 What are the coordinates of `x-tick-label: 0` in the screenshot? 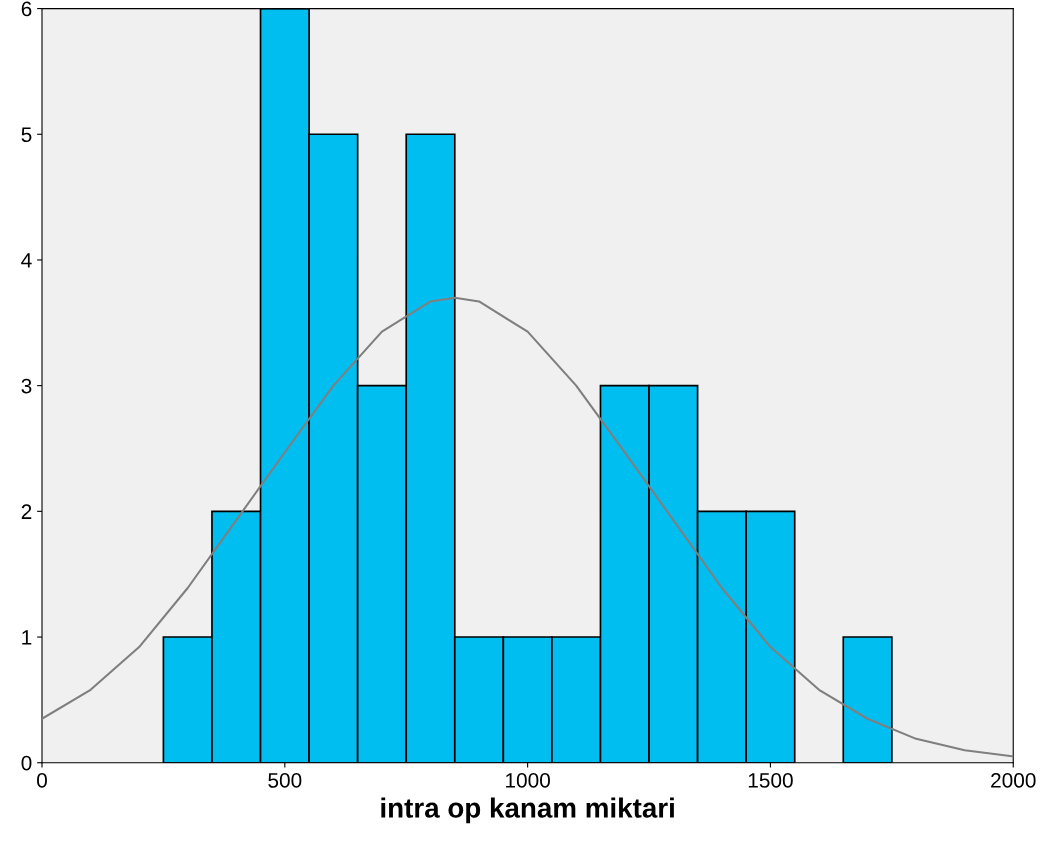 It's located at (42, 780).